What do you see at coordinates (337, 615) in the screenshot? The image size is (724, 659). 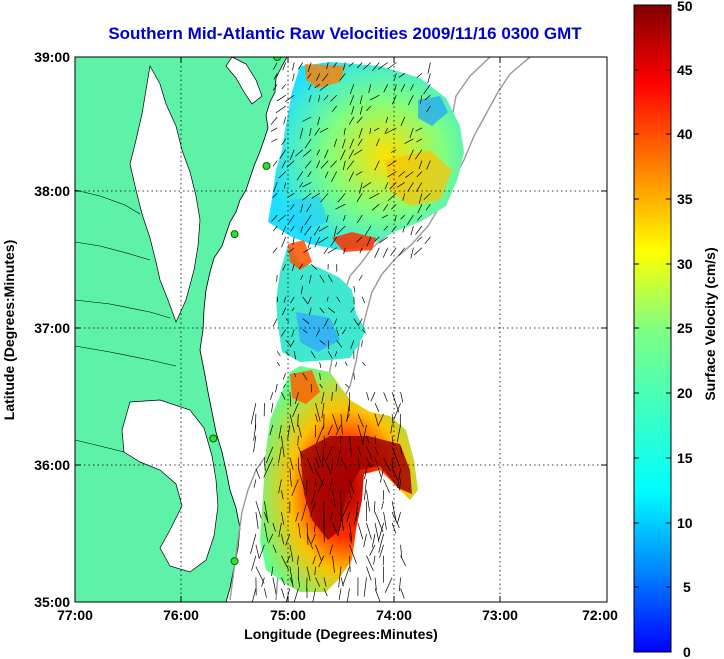 I see `x-tick-labels: 77:00 76:00 75:00 74:00 73:00 72:00` at bounding box center [337, 615].